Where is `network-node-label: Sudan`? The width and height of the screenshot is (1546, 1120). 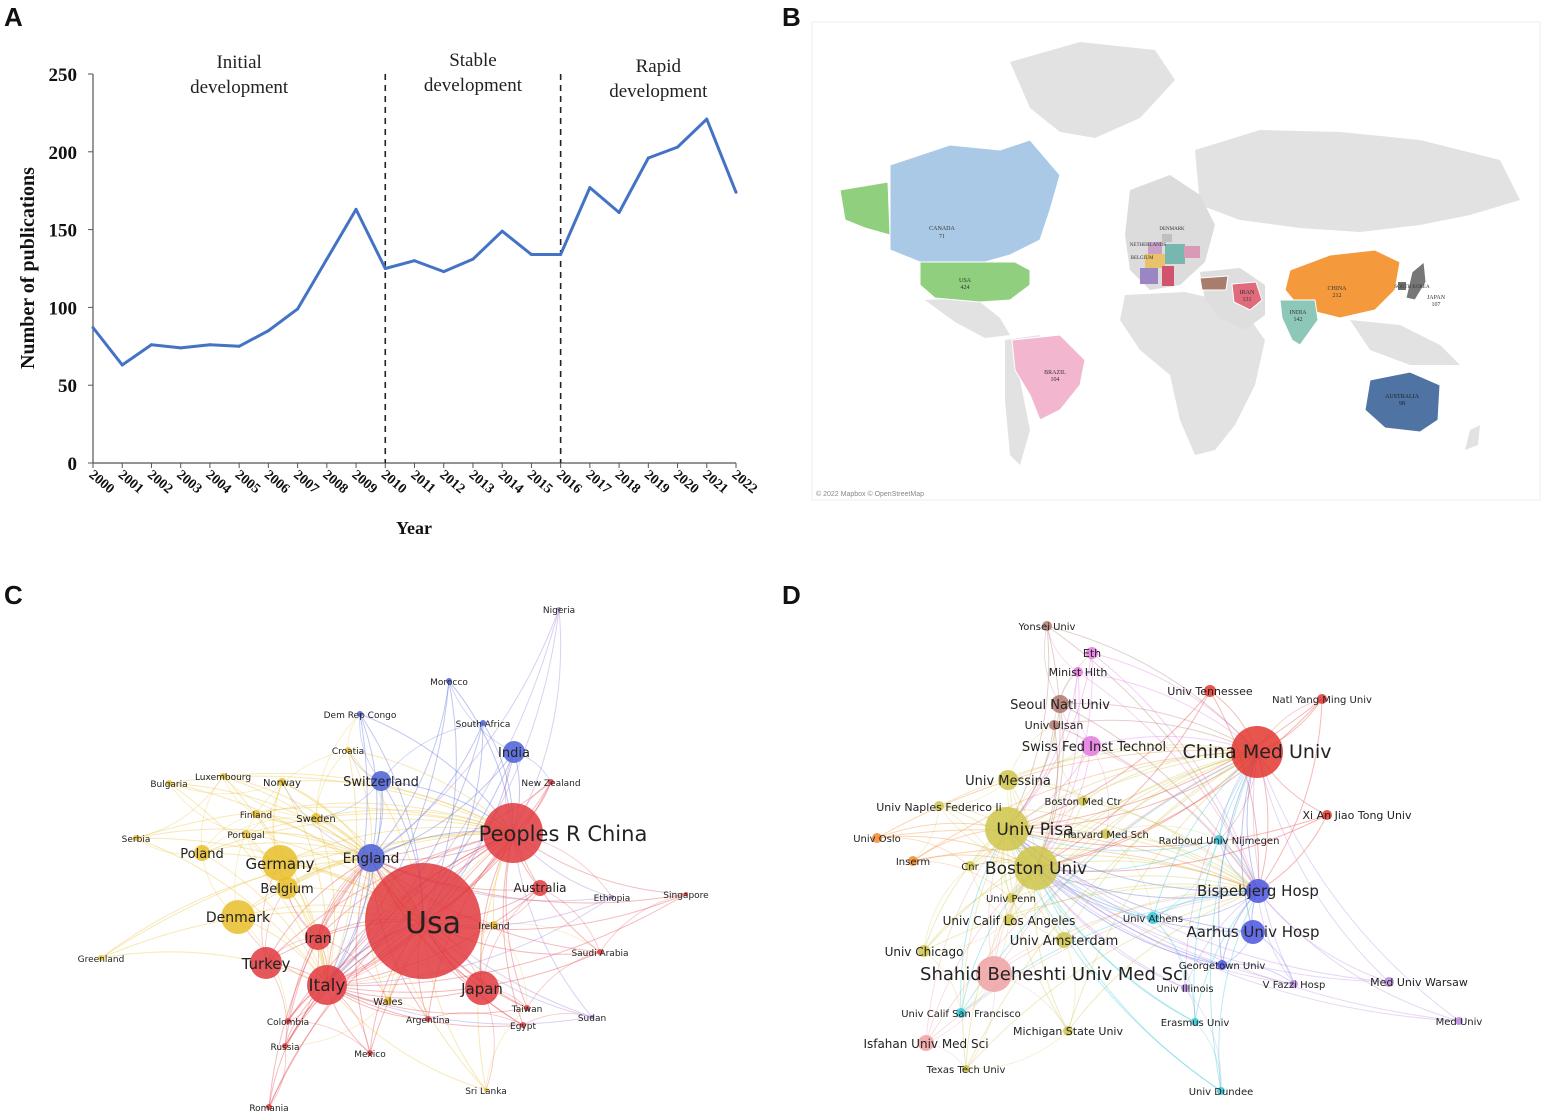
network-node-label: Sudan is located at coordinates (592, 1019).